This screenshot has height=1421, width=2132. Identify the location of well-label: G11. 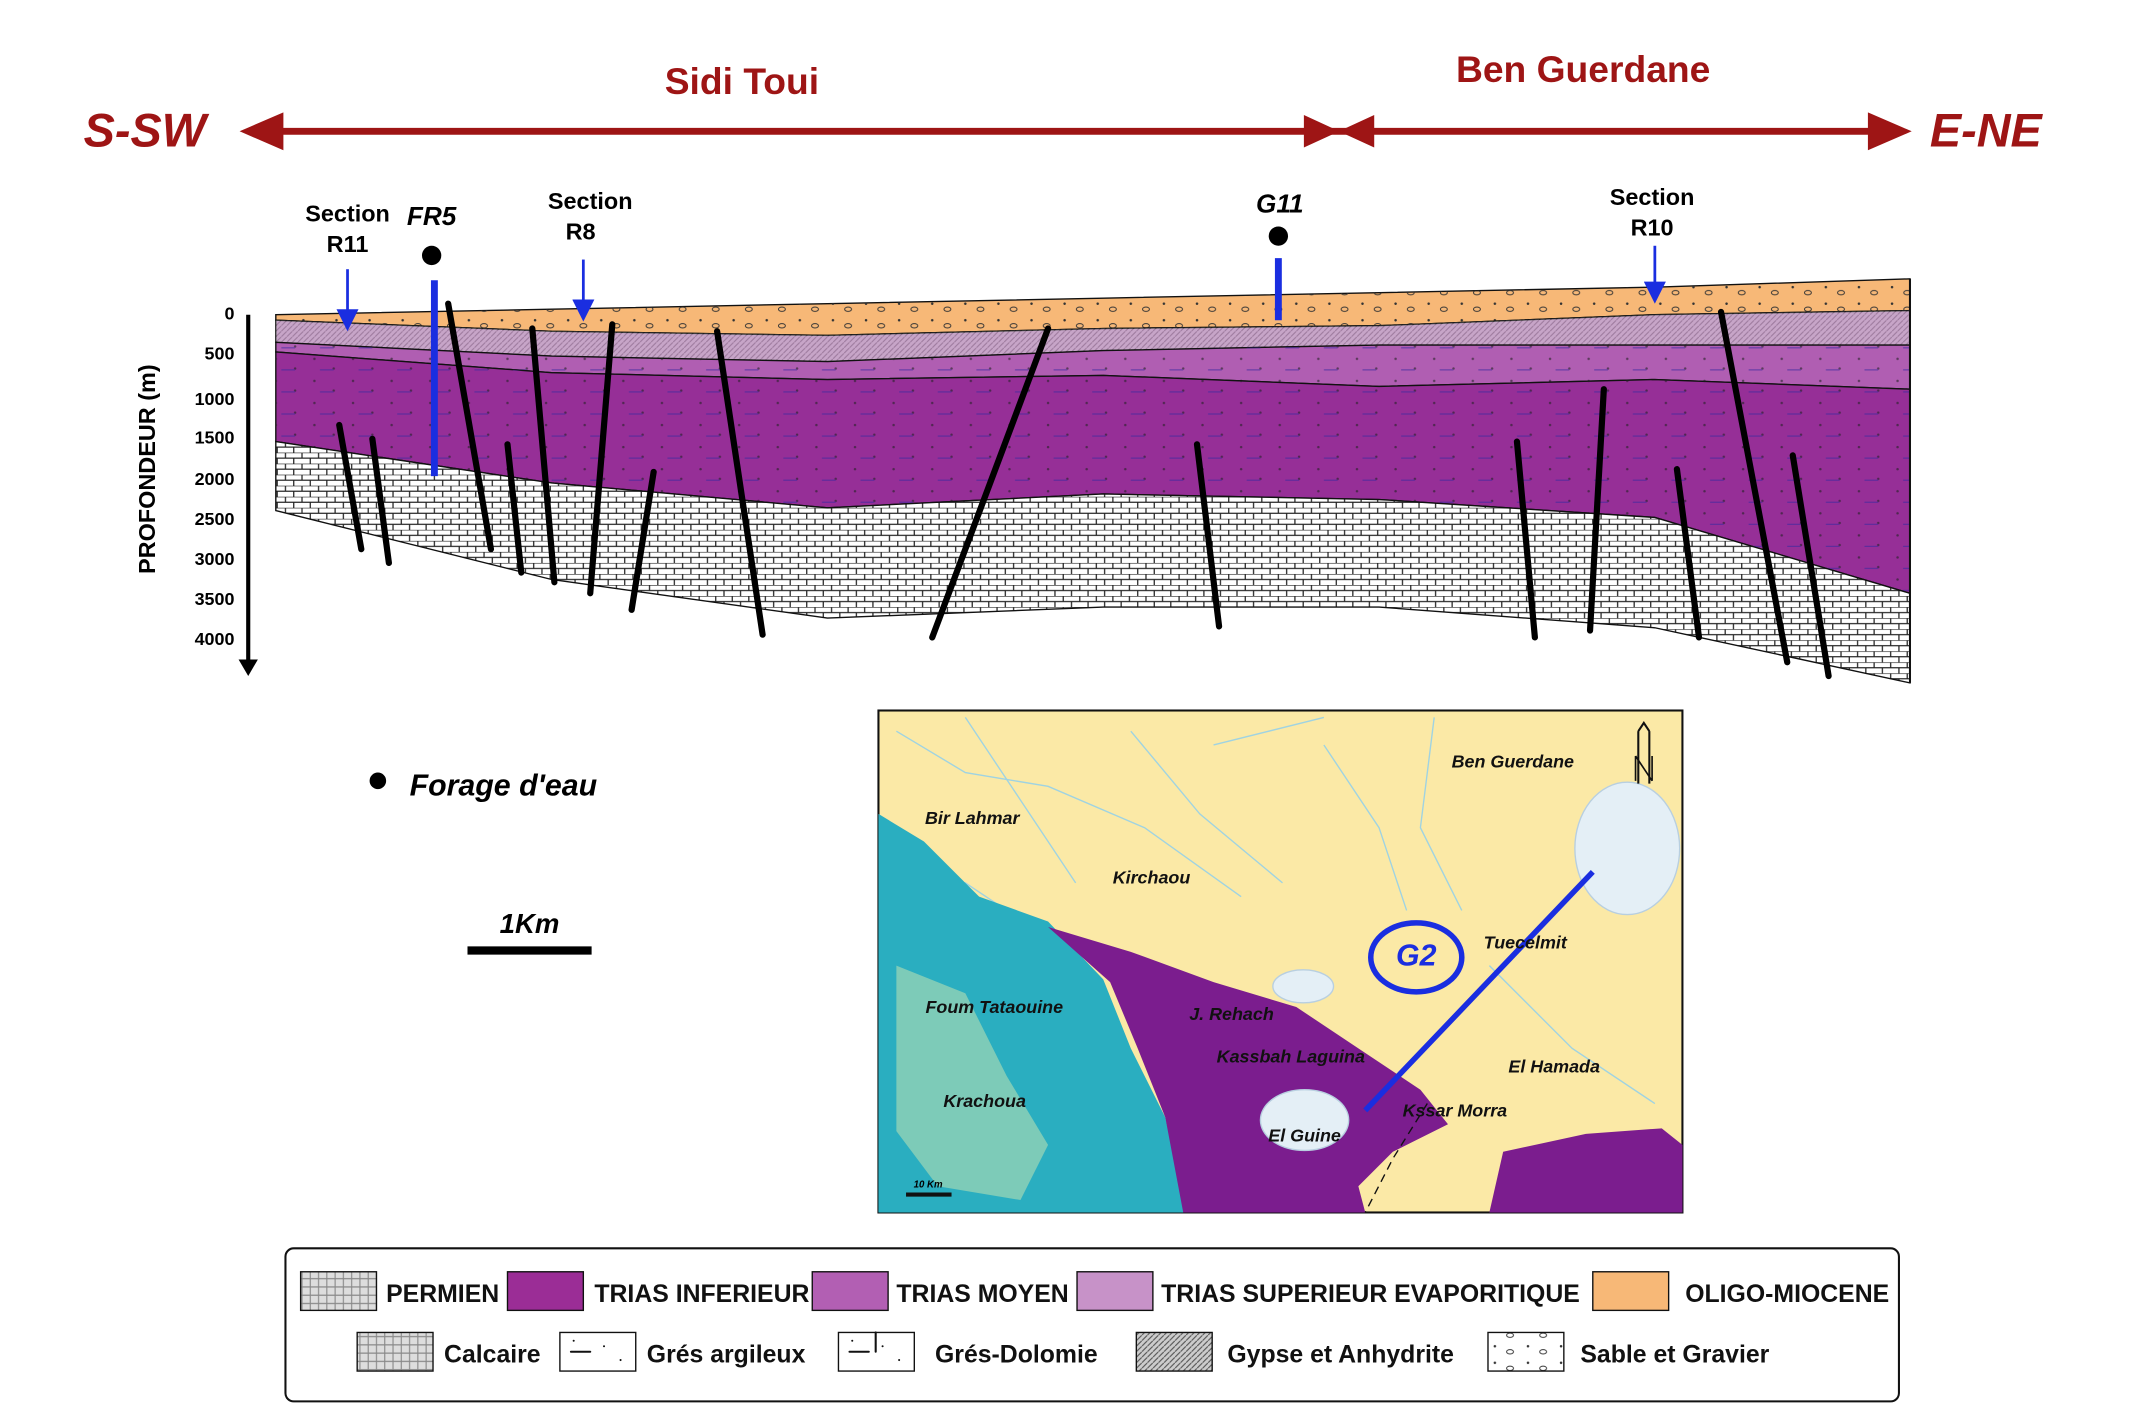
(1280, 204).